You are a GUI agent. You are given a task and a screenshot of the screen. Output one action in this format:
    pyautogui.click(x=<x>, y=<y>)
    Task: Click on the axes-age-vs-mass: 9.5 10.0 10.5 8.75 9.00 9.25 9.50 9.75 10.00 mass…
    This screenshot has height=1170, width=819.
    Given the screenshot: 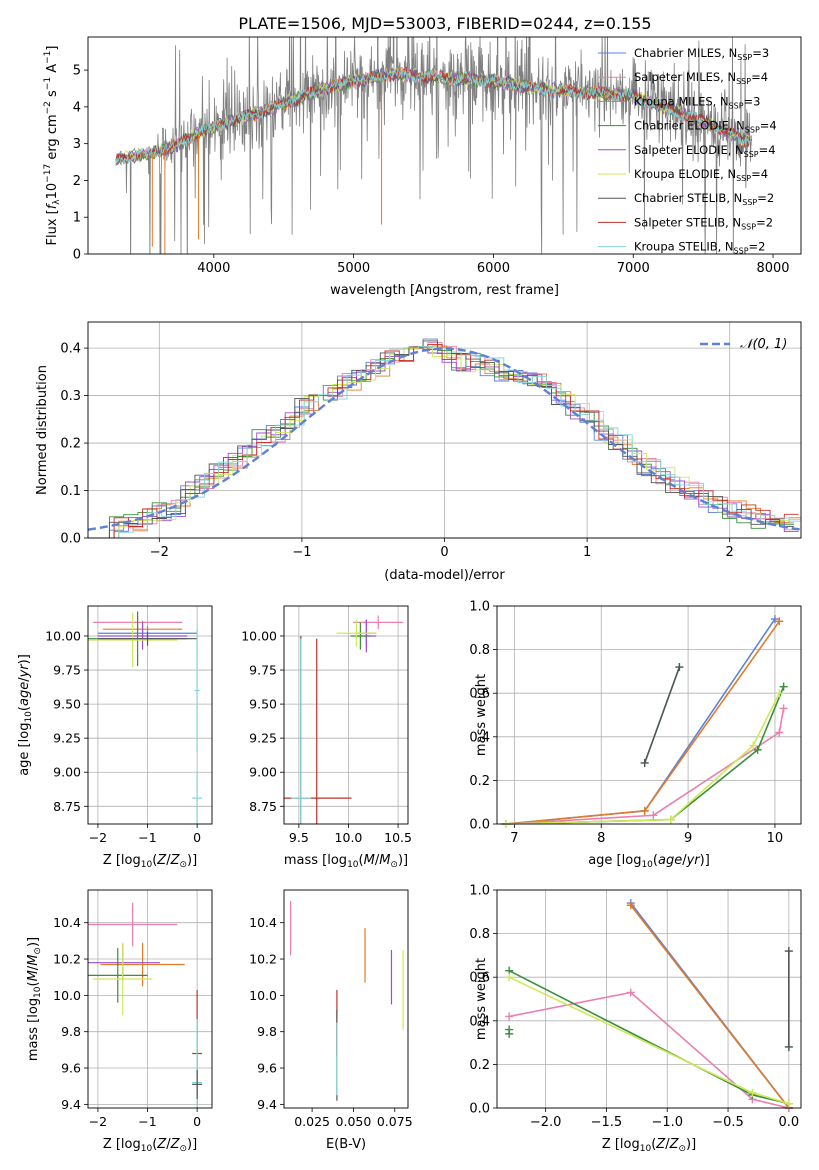 What is the action you would take?
    pyautogui.click(x=326, y=737)
    